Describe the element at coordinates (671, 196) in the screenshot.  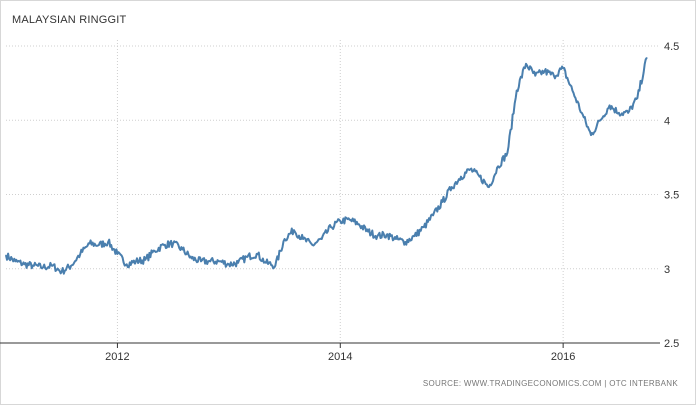
I see `y-tick-label: 3.5` at that location.